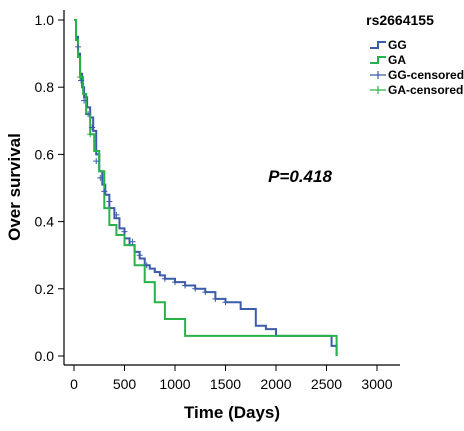  What do you see at coordinates (125, 384) in the screenshot?
I see `x-tick-label: 500` at bounding box center [125, 384].